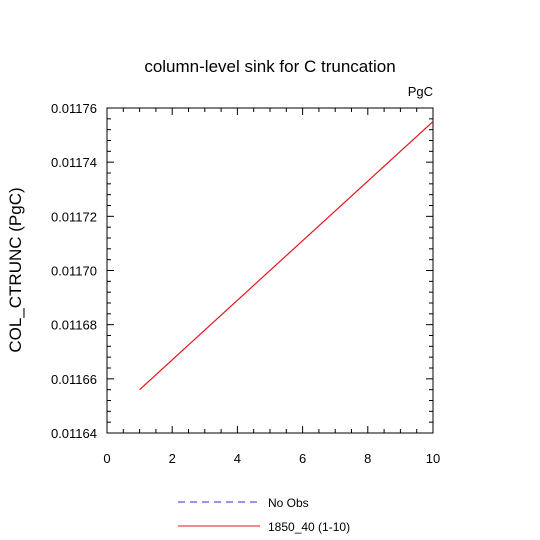  What do you see at coordinates (367, 458) in the screenshot?
I see `x-tick-label: 8` at bounding box center [367, 458].